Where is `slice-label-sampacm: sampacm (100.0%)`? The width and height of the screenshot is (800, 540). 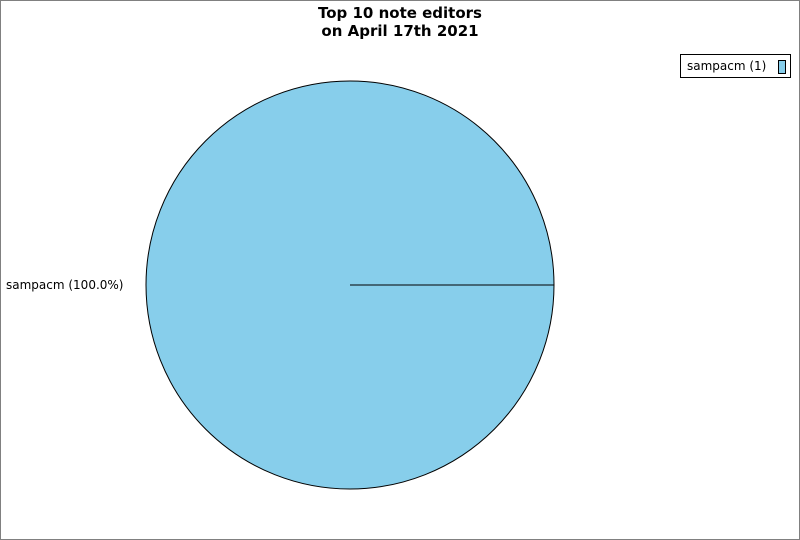 slice-label-sampacm: sampacm (100.0%) is located at coordinates (65, 285).